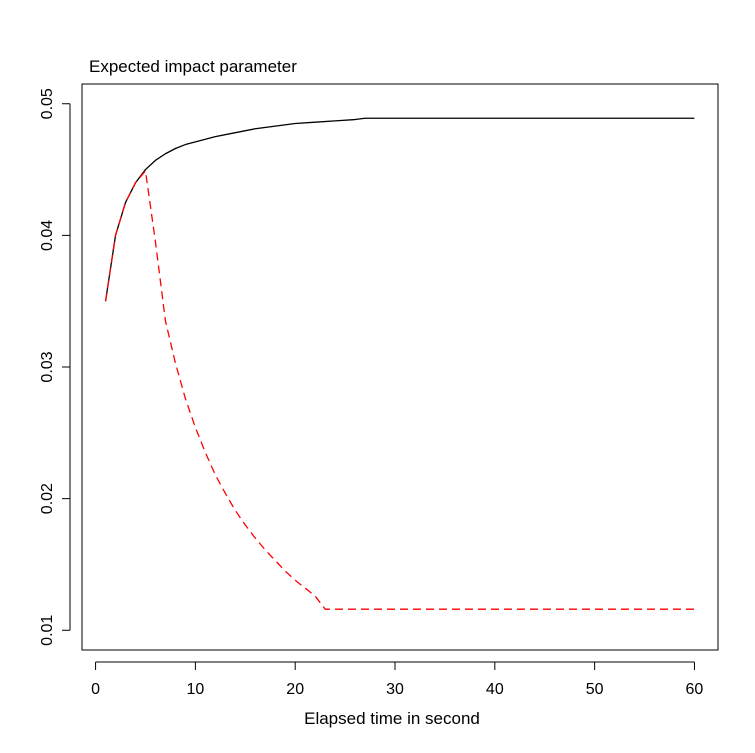 Image resolution: width=755 pixels, height=753 pixels. I want to click on y-tick-label: 0.04, so click(47, 235).